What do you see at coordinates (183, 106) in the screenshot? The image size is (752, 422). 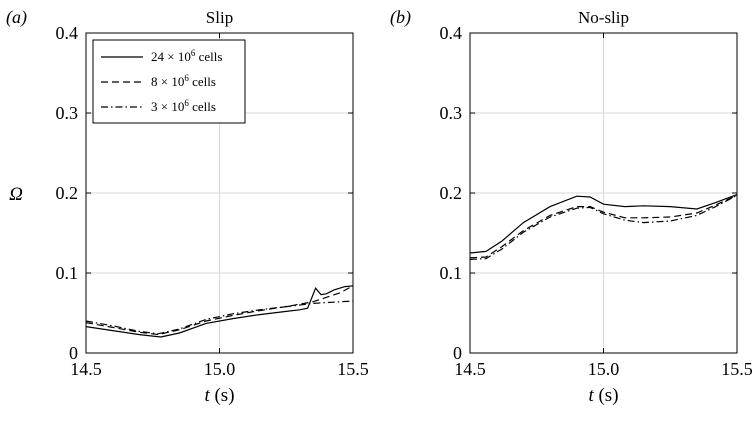 I see `legend-entry: 3 × 106 cells` at bounding box center [183, 106].